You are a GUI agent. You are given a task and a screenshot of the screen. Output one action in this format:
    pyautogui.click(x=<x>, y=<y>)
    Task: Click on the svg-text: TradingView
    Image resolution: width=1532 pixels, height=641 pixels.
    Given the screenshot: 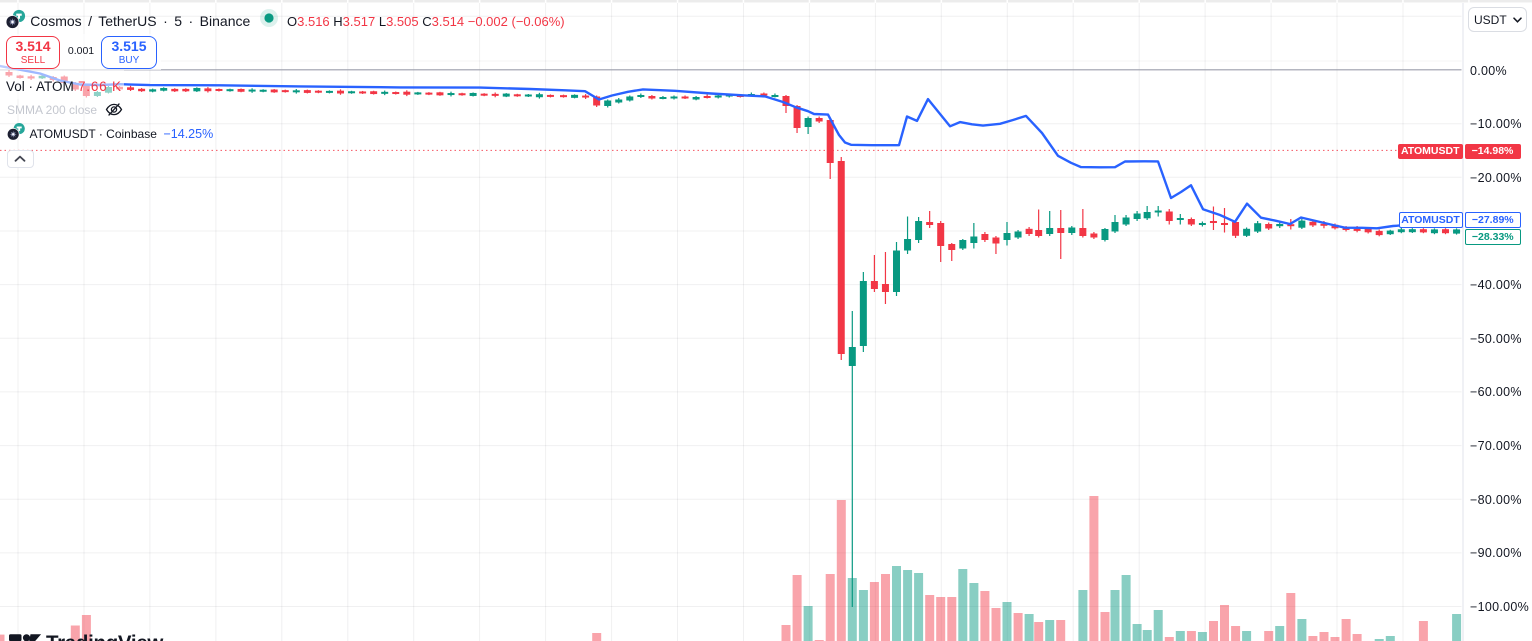 What is the action you would take?
    pyautogui.click(x=104, y=637)
    